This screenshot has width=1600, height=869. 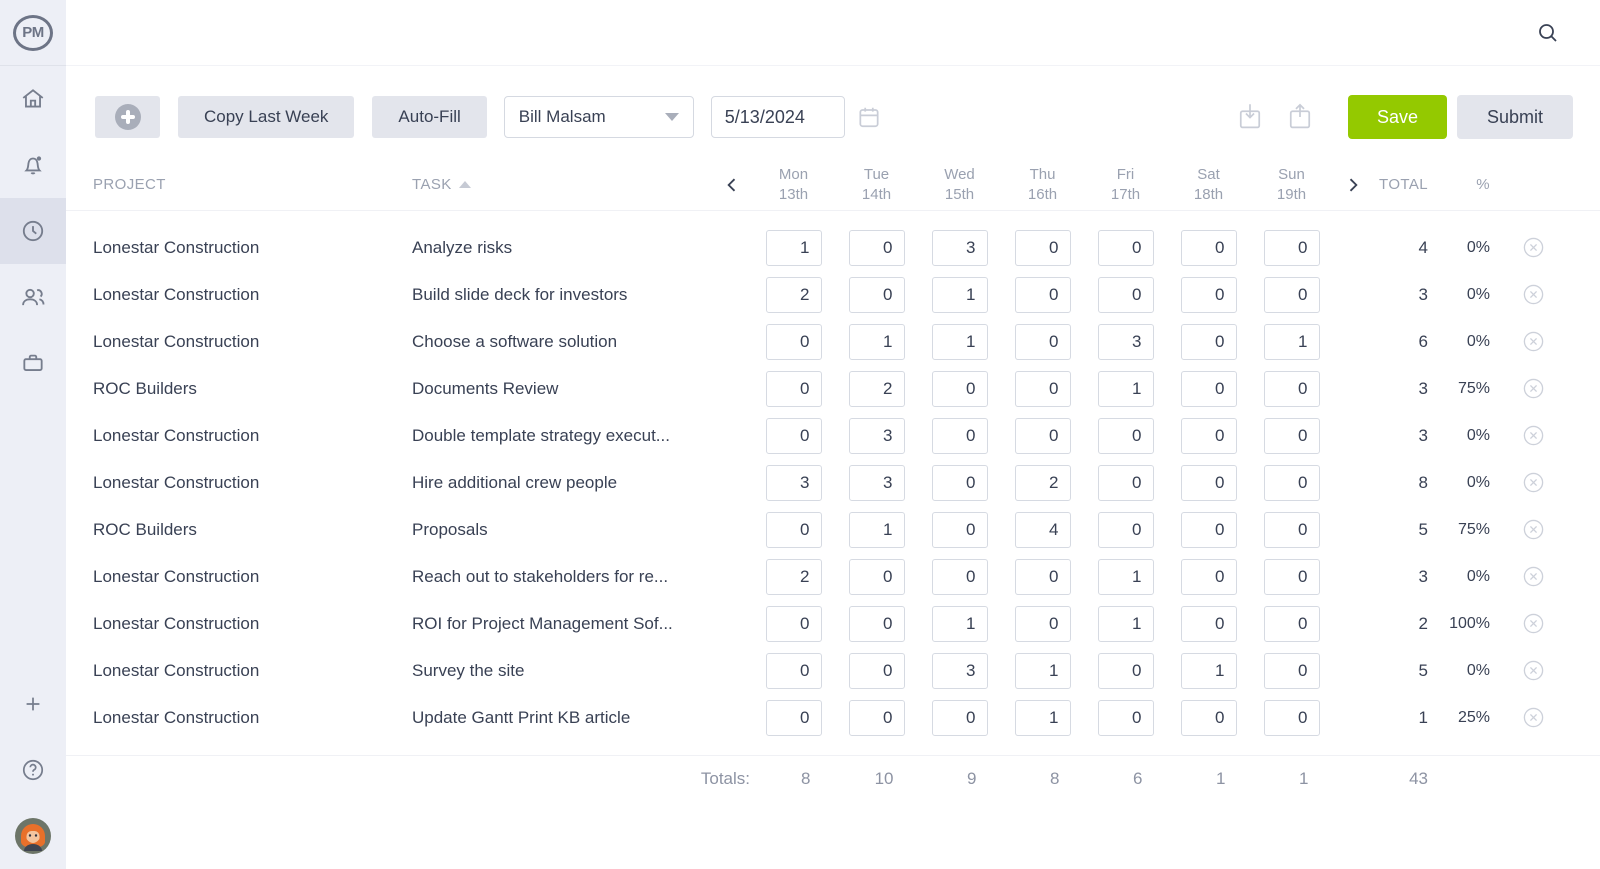 What do you see at coordinates (598, 117) in the screenshot?
I see `user-select: Bill Malsam` at bounding box center [598, 117].